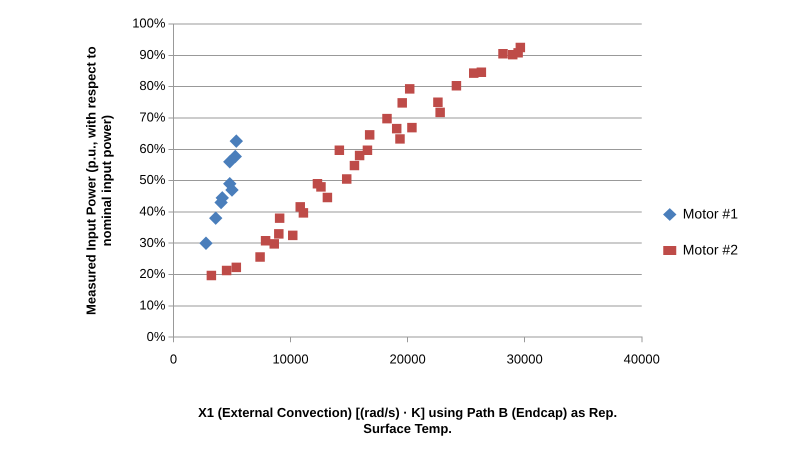 The image size is (788, 476). What do you see at coordinates (152, 211) in the screenshot?
I see `y-tick-label: 40%` at bounding box center [152, 211].